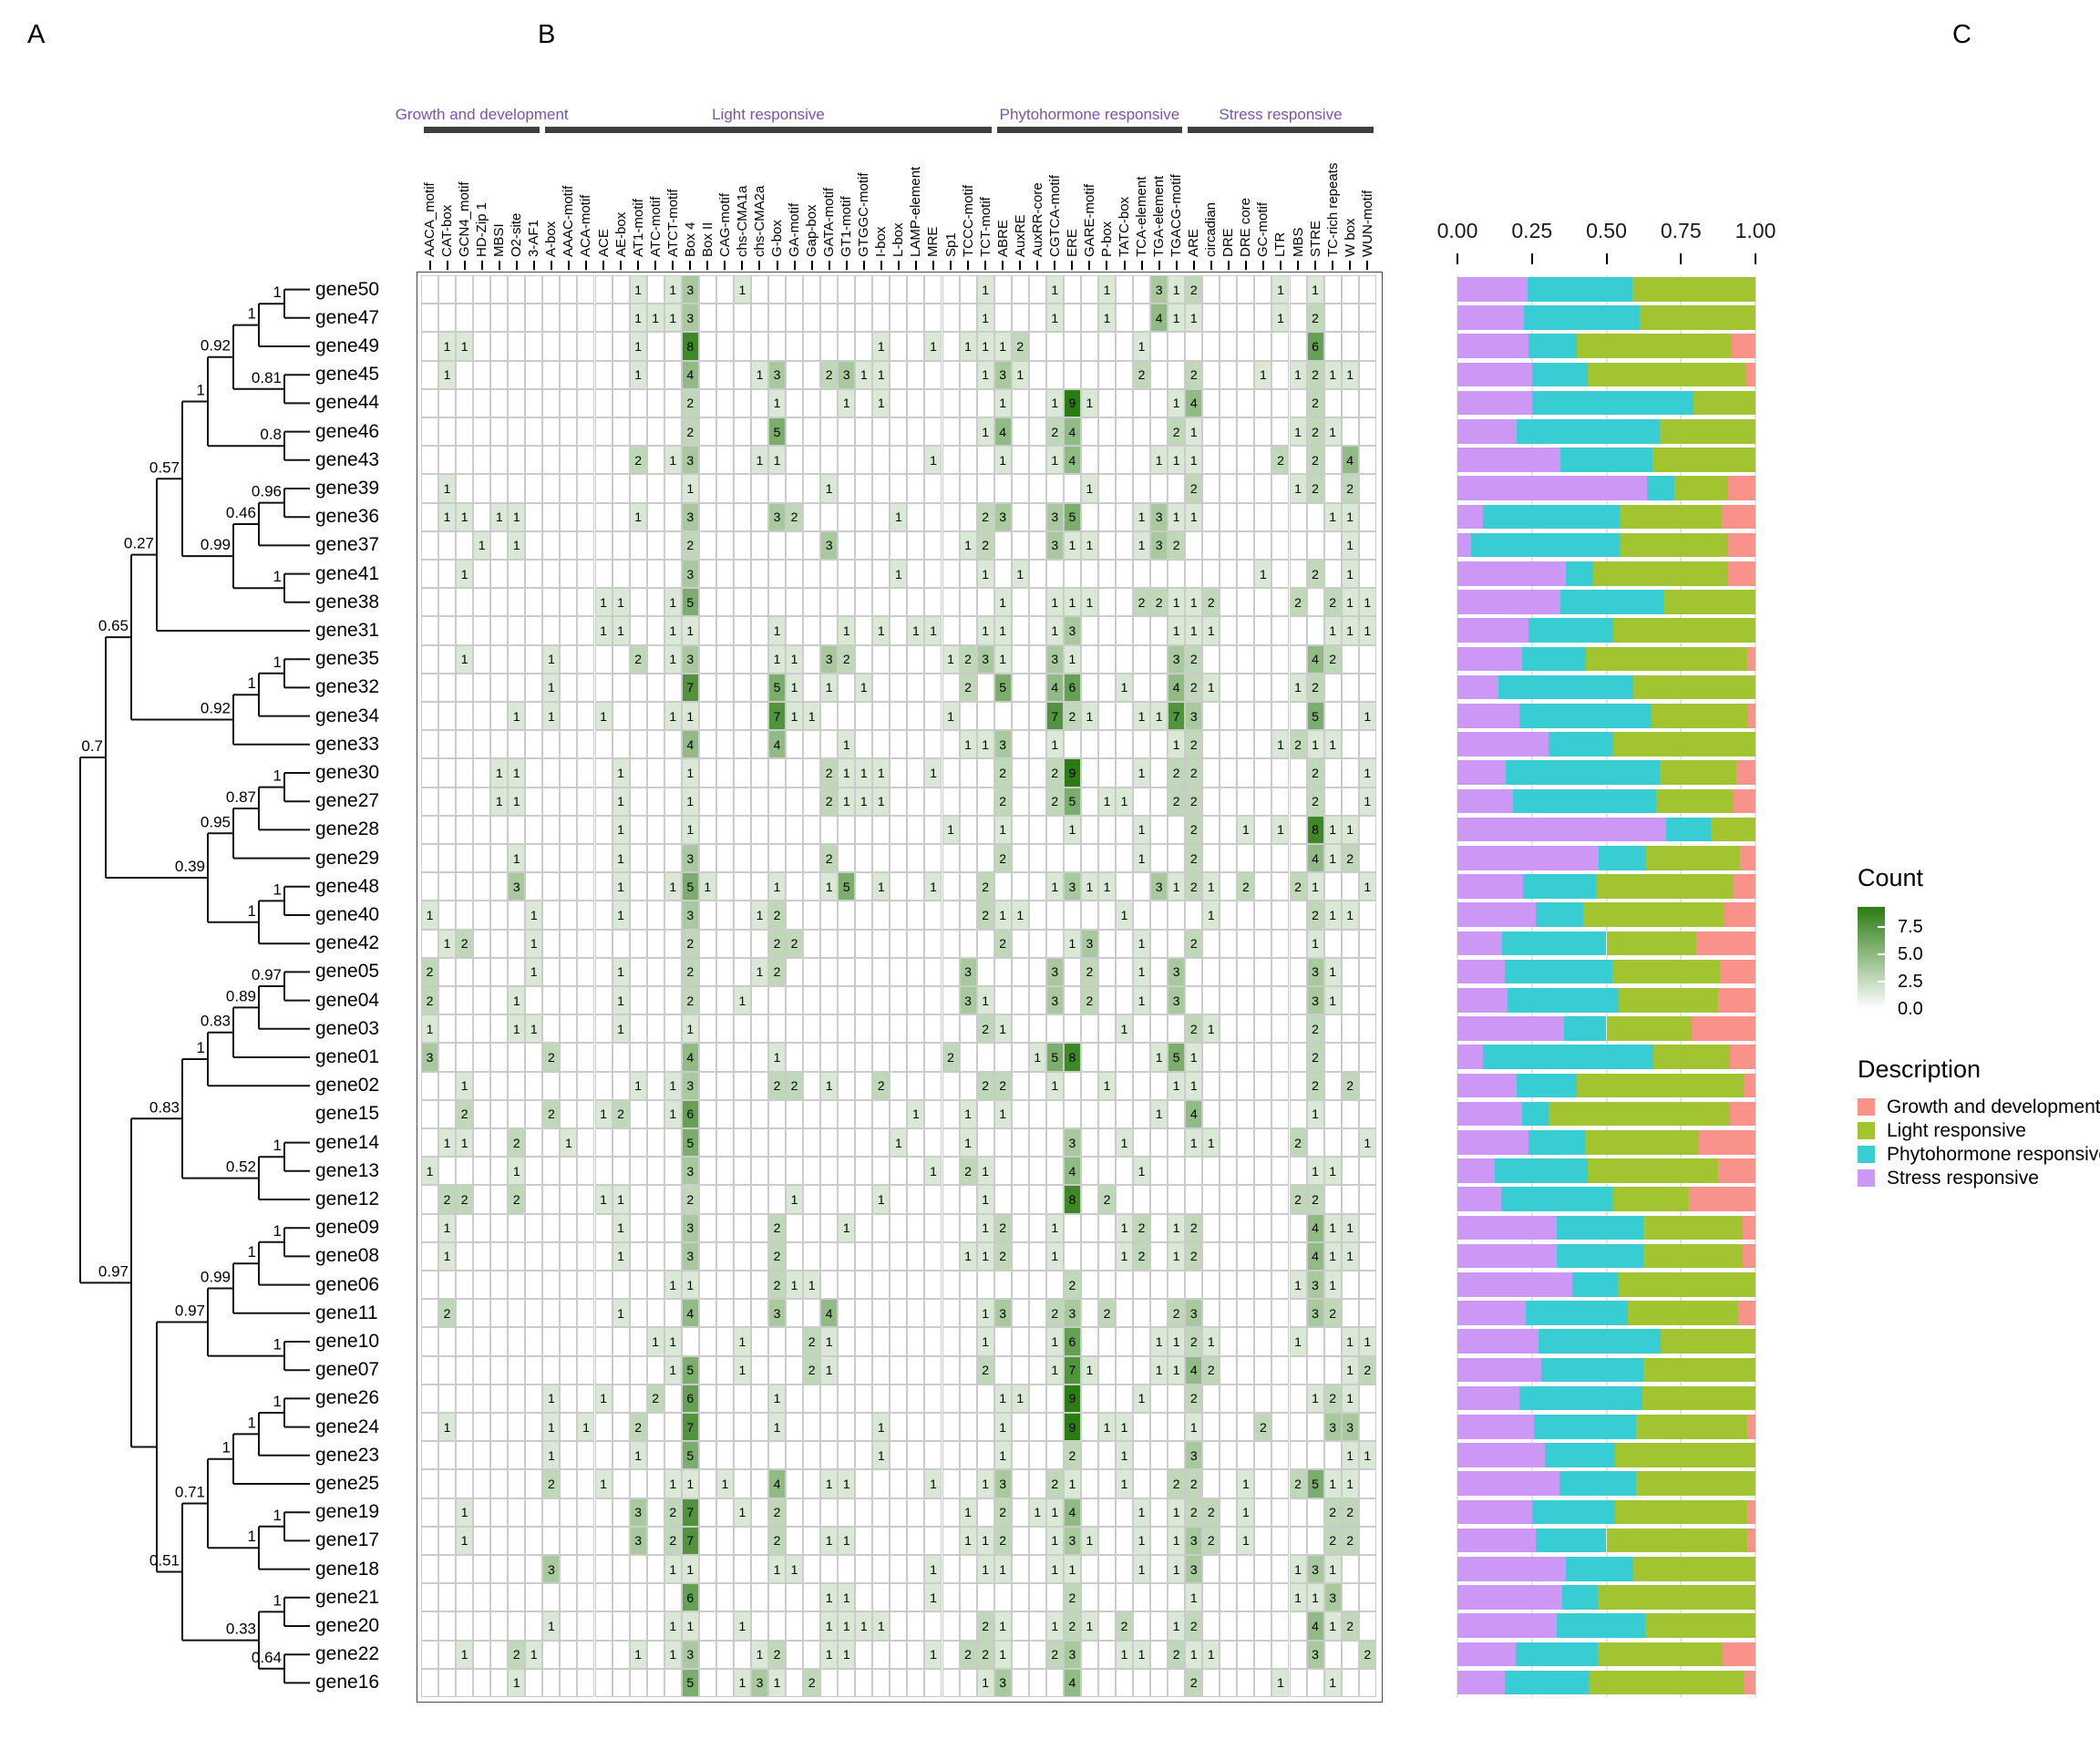  I want to click on column-label: TCT-motif, so click(985, 227).